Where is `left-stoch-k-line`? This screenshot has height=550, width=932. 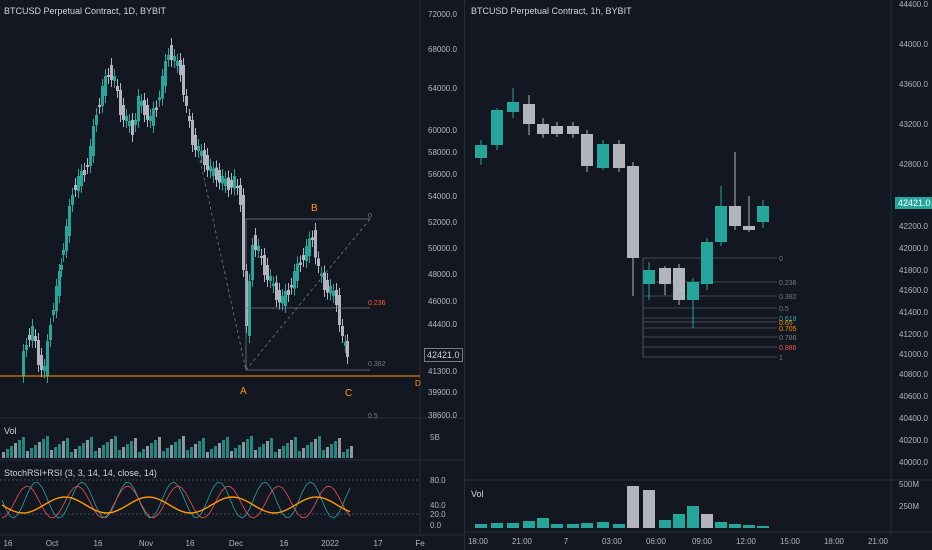
left-stoch-k-line is located at coordinates (176, 500).